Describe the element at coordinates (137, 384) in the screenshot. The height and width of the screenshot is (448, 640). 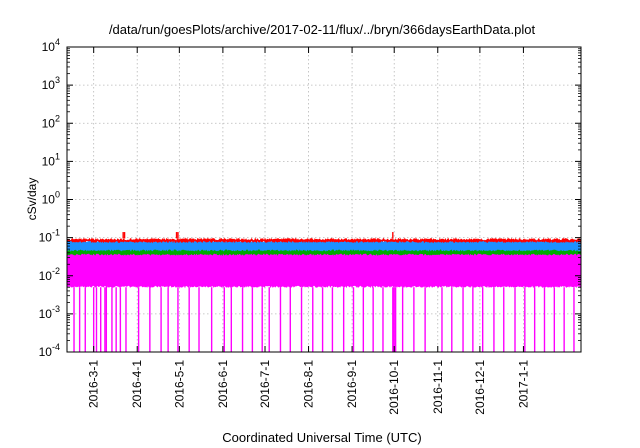
I see `x-tick-label: 2016-4-1` at that location.